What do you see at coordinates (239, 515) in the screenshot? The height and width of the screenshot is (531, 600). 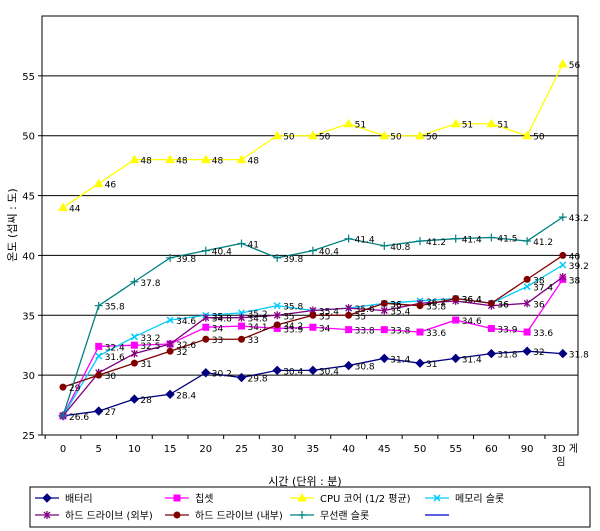 I see `legend-label: 하드 드라이브 (내부)` at bounding box center [239, 515].